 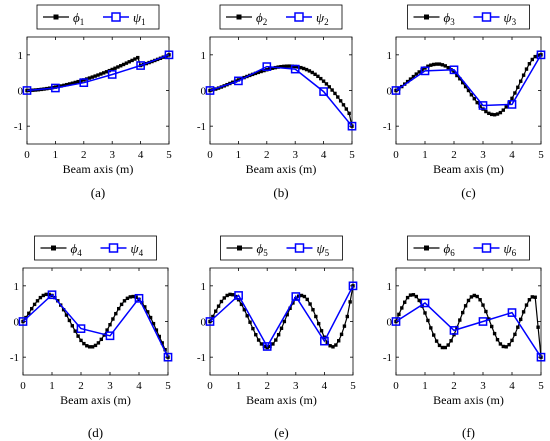 I want to click on series-line, so click(x=468, y=330).